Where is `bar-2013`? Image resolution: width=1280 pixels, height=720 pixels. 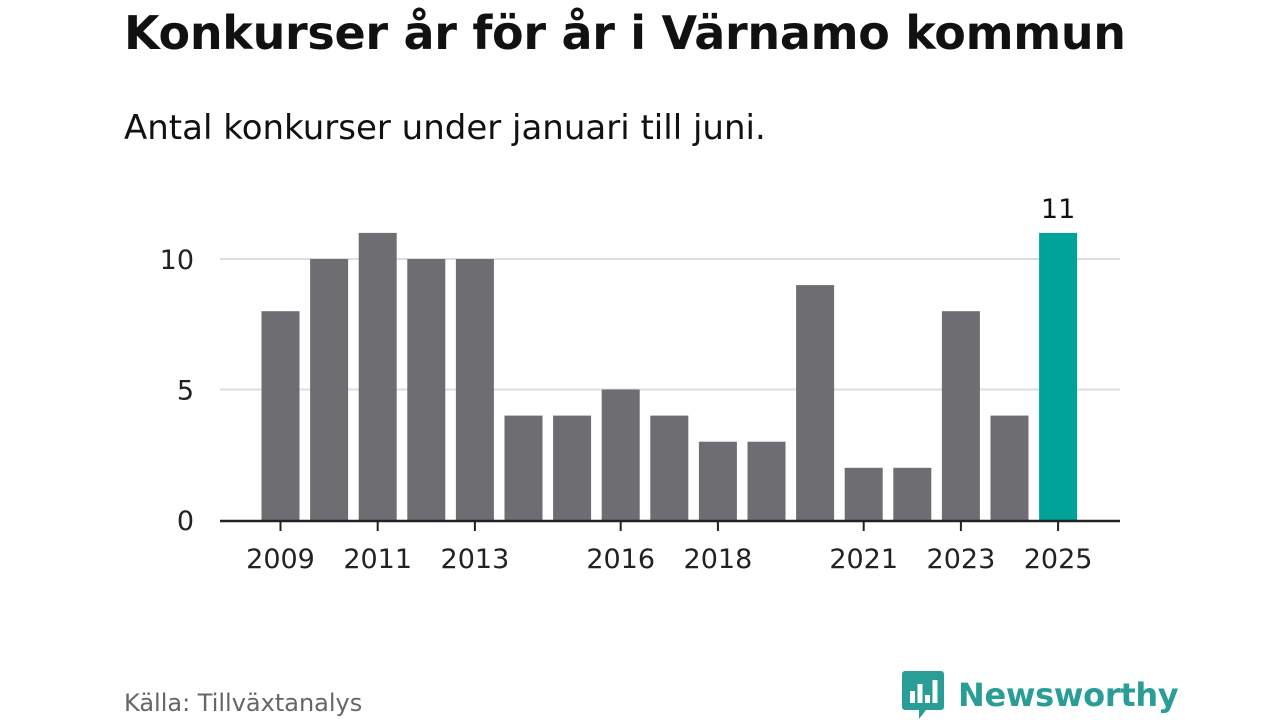 bar-2013 is located at coordinates (474, 389).